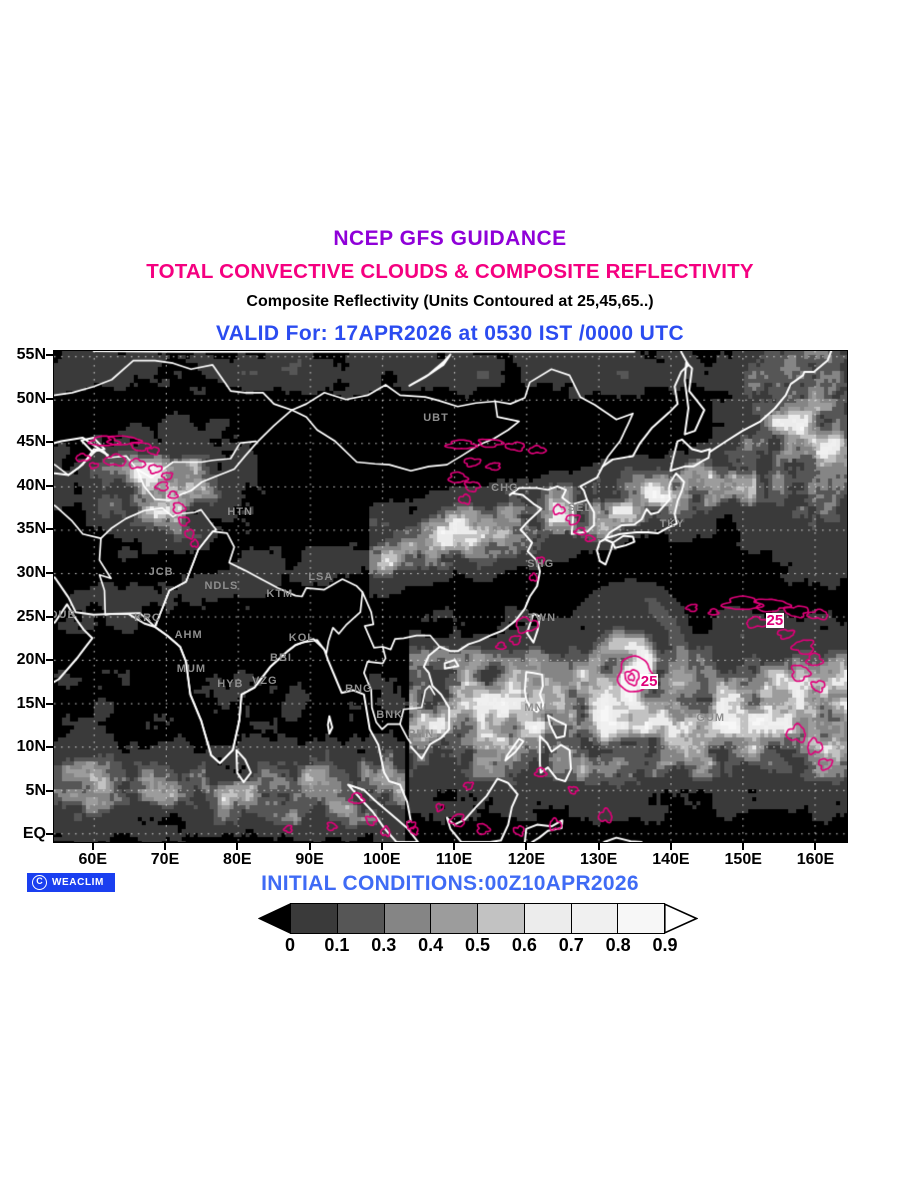 The width and height of the screenshot is (900, 1200). What do you see at coordinates (280, 594) in the screenshot?
I see `map-city-label: KTM` at bounding box center [280, 594].